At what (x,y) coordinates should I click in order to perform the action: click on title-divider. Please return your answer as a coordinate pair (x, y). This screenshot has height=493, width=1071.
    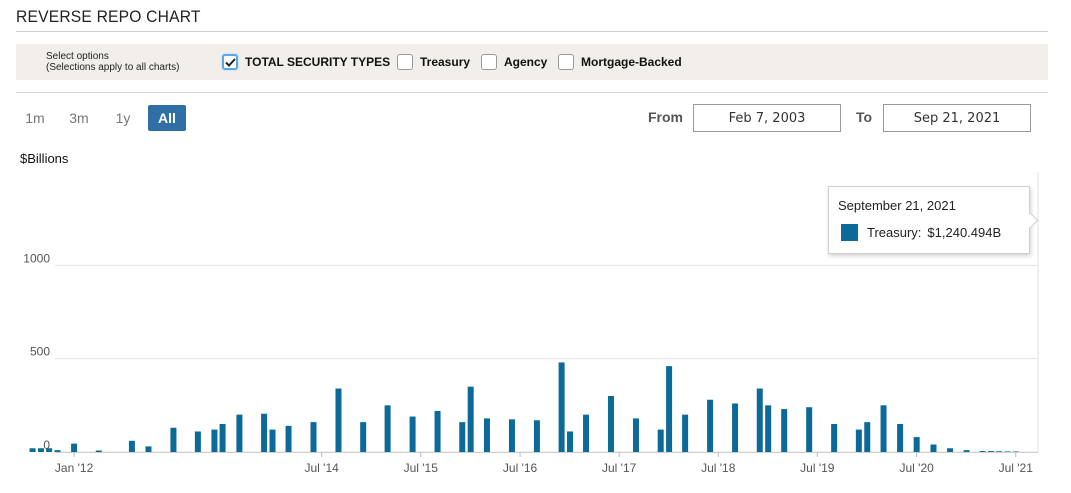
    Looking at the image, I should click on (532, 31).